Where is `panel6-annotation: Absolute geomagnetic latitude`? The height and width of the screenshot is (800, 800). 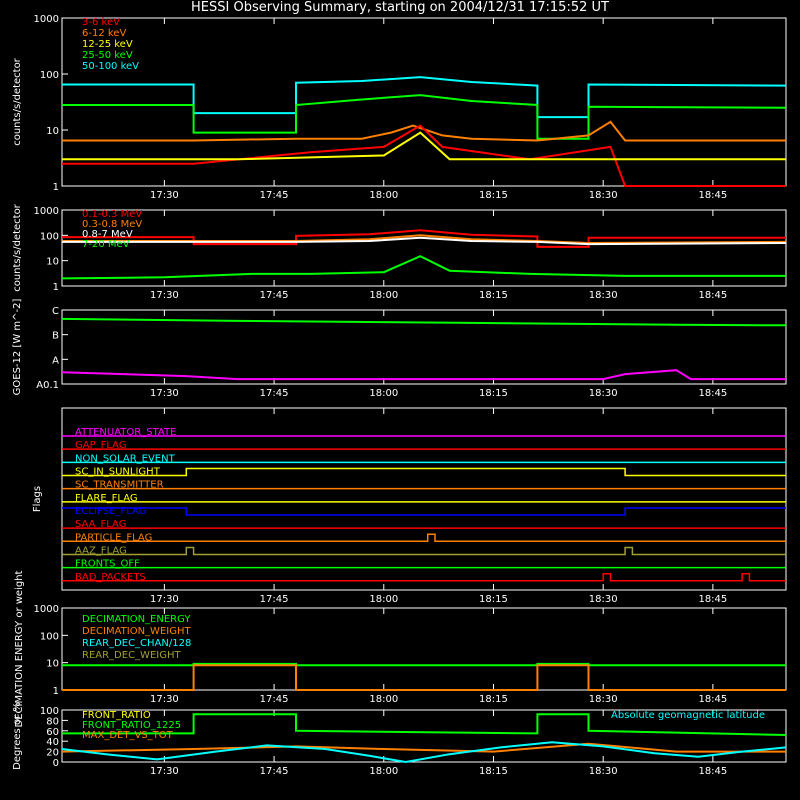
panel6-annotation: Absolute geomagnetic latitude is located at coordinates (688, 715).